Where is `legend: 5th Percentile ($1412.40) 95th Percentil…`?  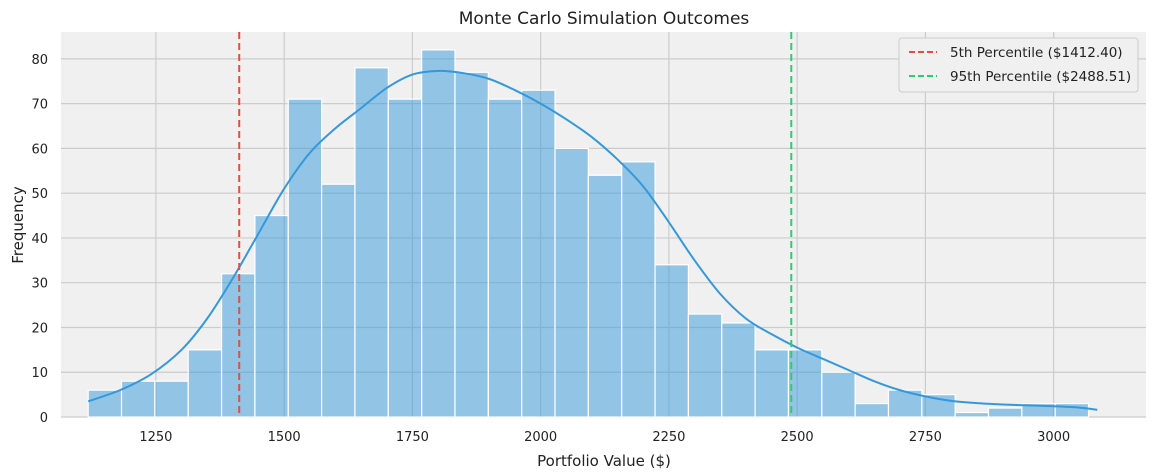
legend: 5th Percentile ($1412.40) 95th Percentil… is located at coordinates (1018, 65).